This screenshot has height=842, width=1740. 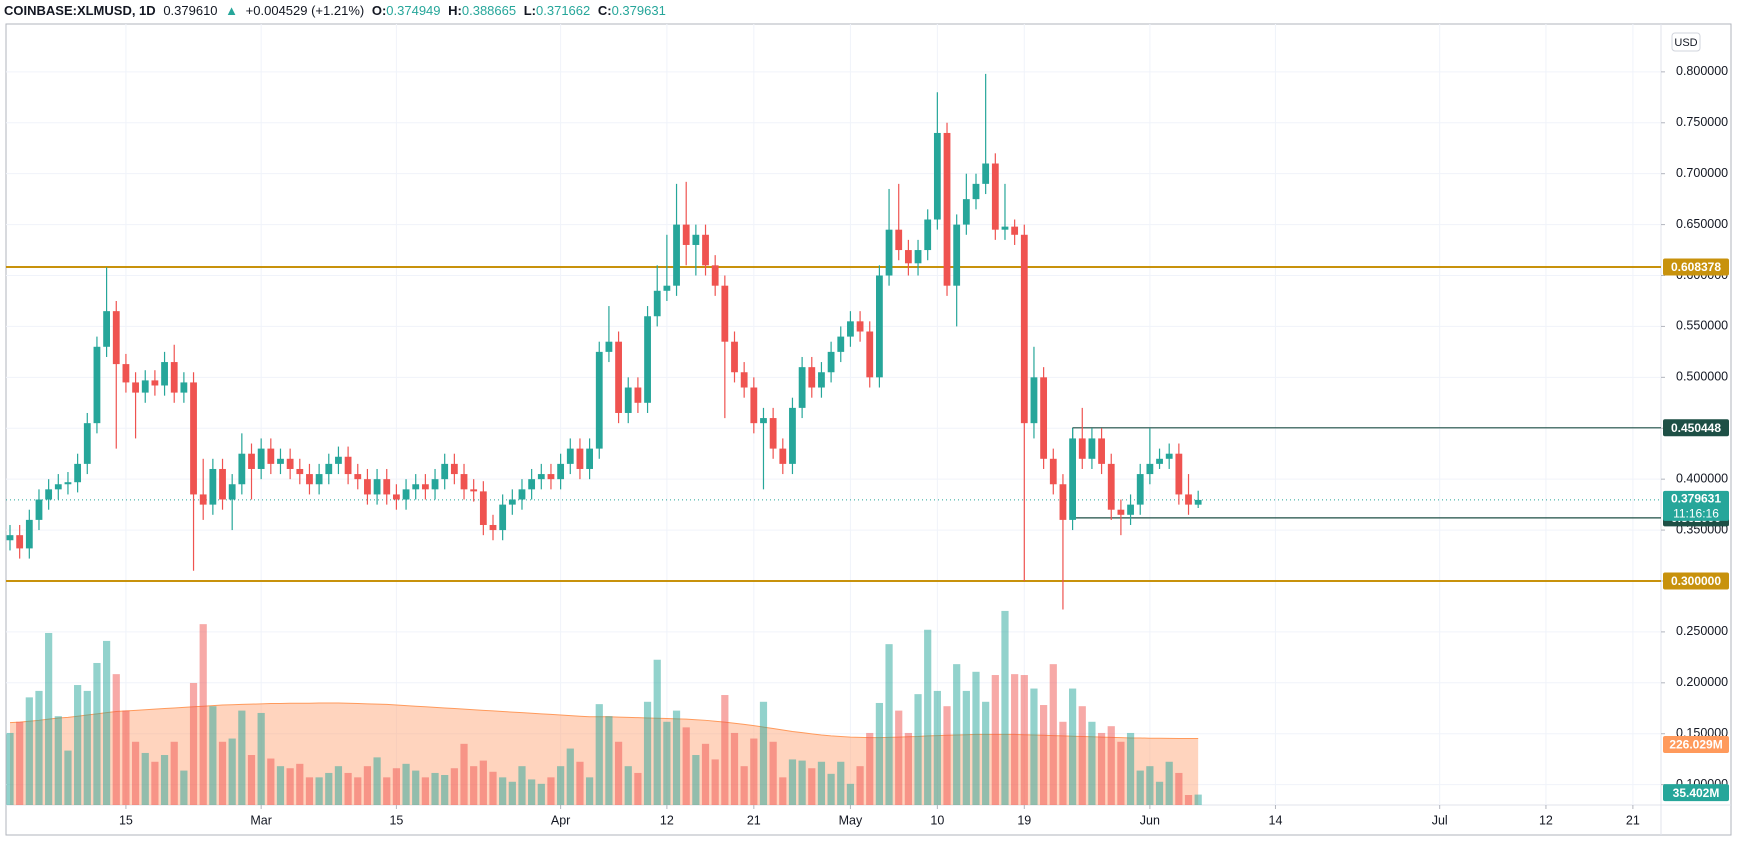 I want to click on y-tick-label: 0.250000, so click(x=1702, y=631).